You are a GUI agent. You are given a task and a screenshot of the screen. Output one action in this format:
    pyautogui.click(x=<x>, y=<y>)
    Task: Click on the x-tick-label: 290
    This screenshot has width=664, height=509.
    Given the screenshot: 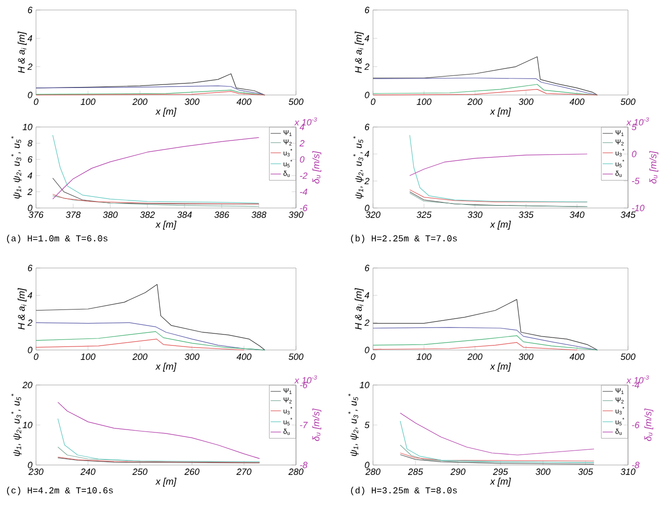 What is the action you would take?
    pyautogui.click(x=458, y=471)
    